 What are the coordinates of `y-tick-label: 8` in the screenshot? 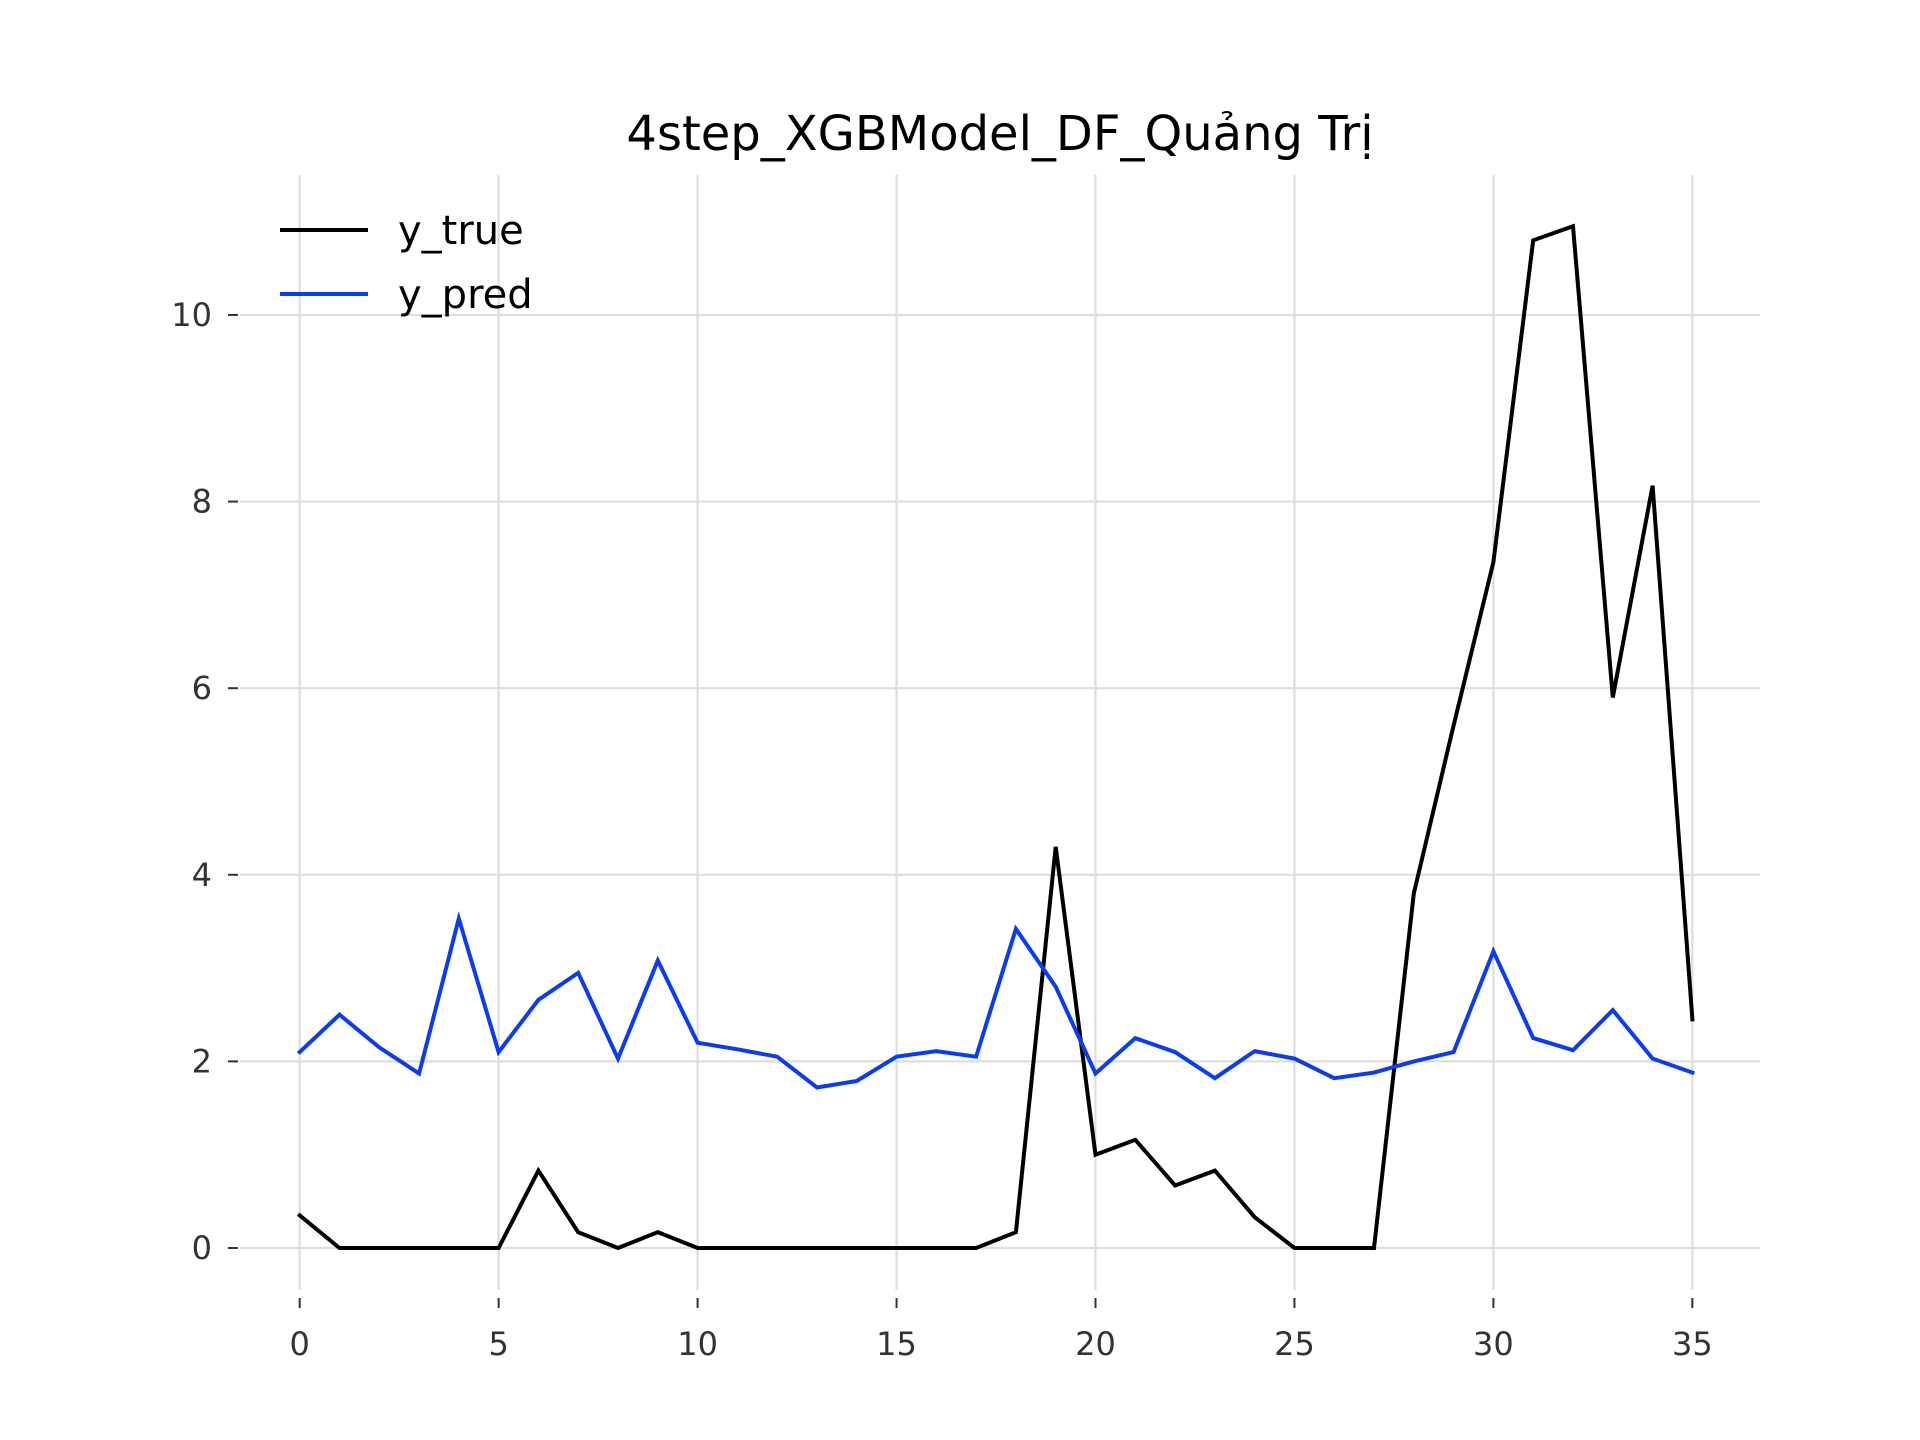 It's located at (202, 502).